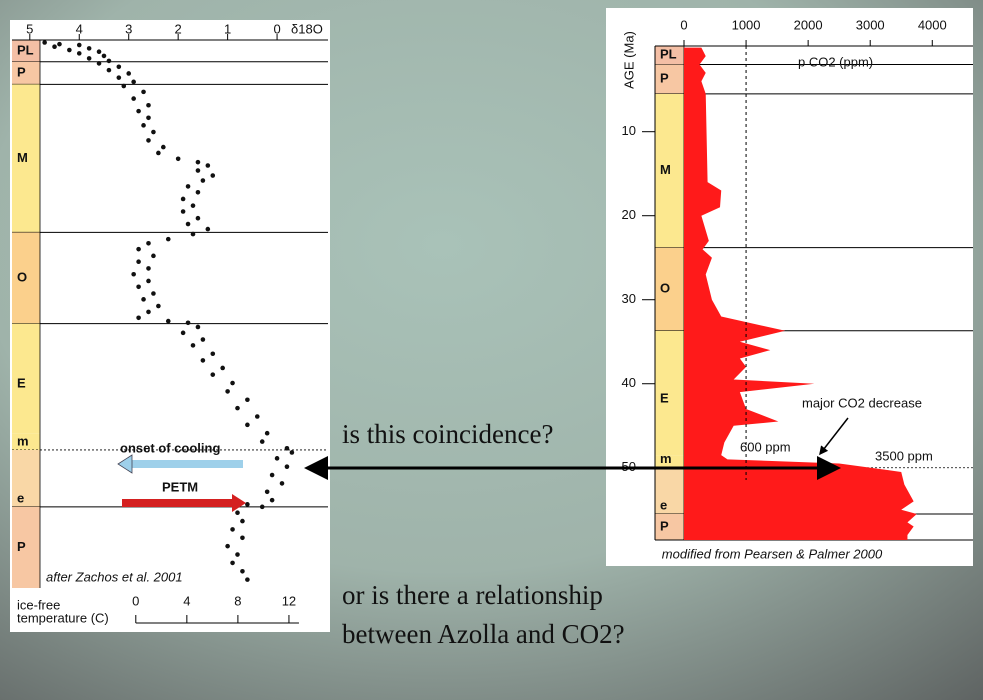 The height and width of the screenshot is (700, 983). What do you see at coordinates (178, 28) in the screenshot?
I see `x-tick-label: 2` at bounding box center [178, 28].